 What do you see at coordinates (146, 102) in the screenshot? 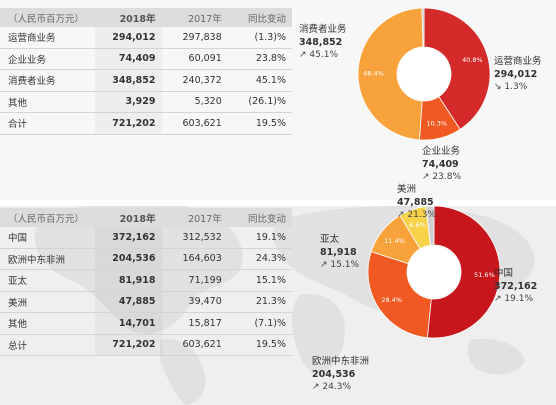
I see `table-row: 其他 3,929 5,320 (26.1)%` at bounding box center [146, 102].